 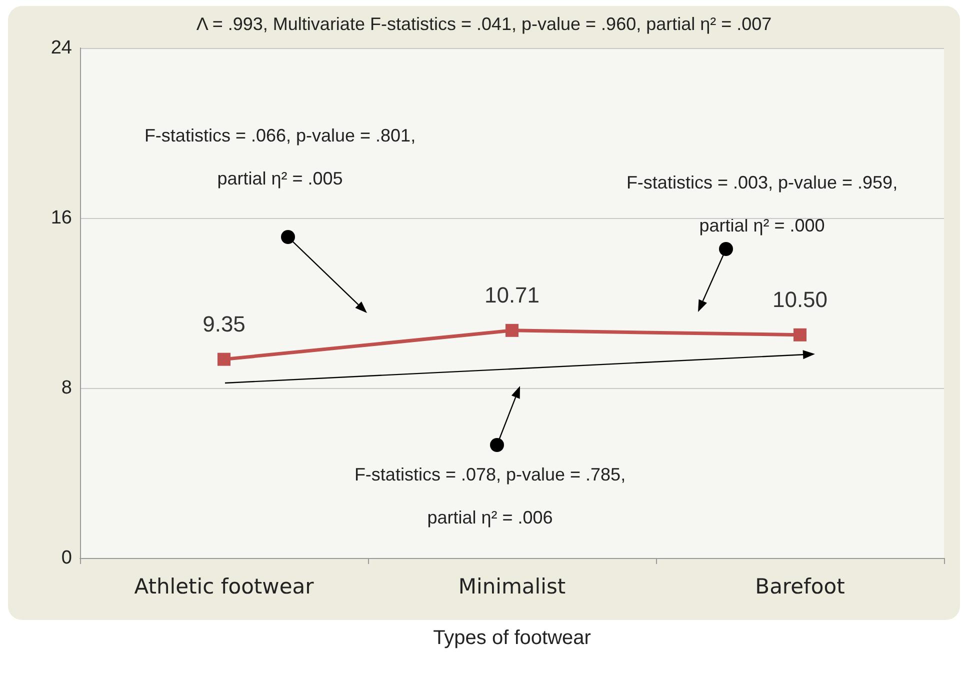 I want to click on y-tick-label: 0, so click(x=66, y=558).